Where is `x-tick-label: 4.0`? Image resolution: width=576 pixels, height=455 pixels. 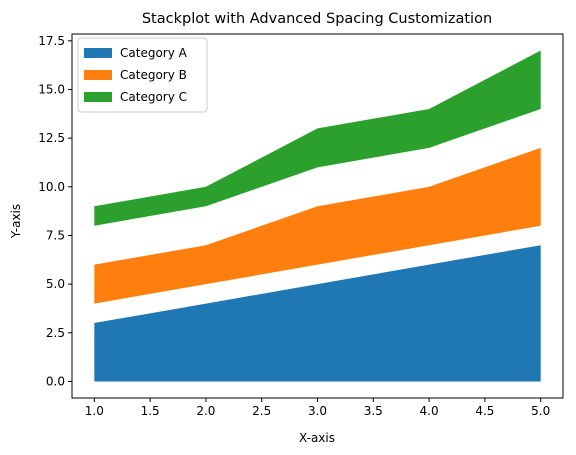
x-tick-label: 4.0 is located at coordinates (429, 411).